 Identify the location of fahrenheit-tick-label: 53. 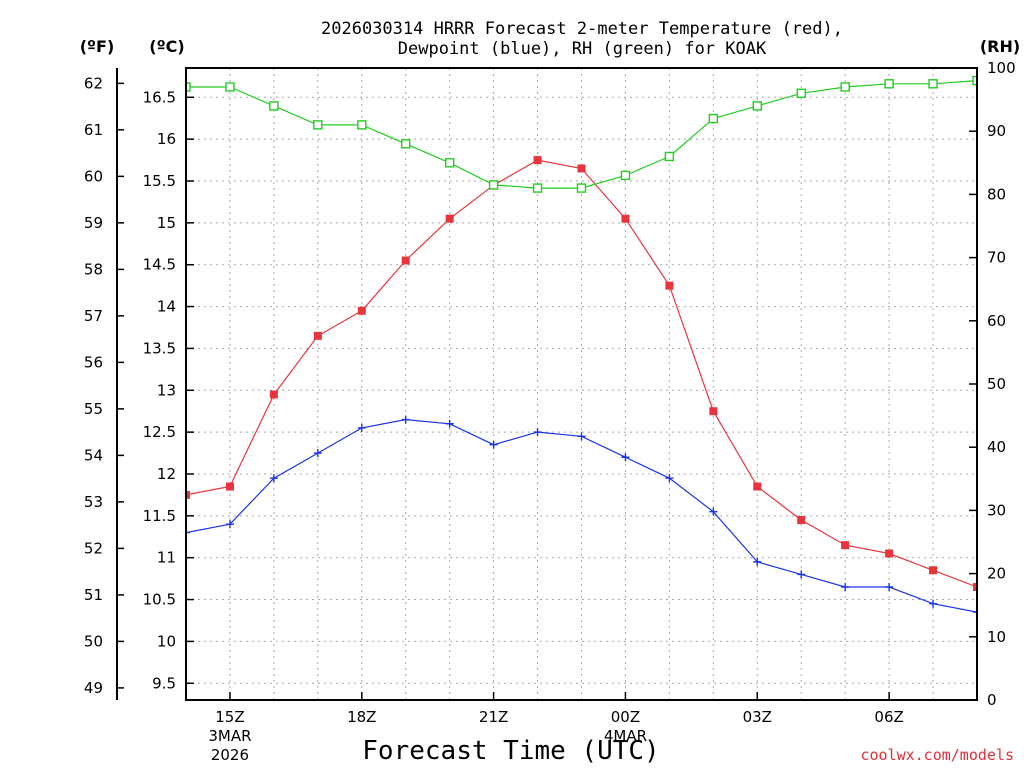
(93, 502).